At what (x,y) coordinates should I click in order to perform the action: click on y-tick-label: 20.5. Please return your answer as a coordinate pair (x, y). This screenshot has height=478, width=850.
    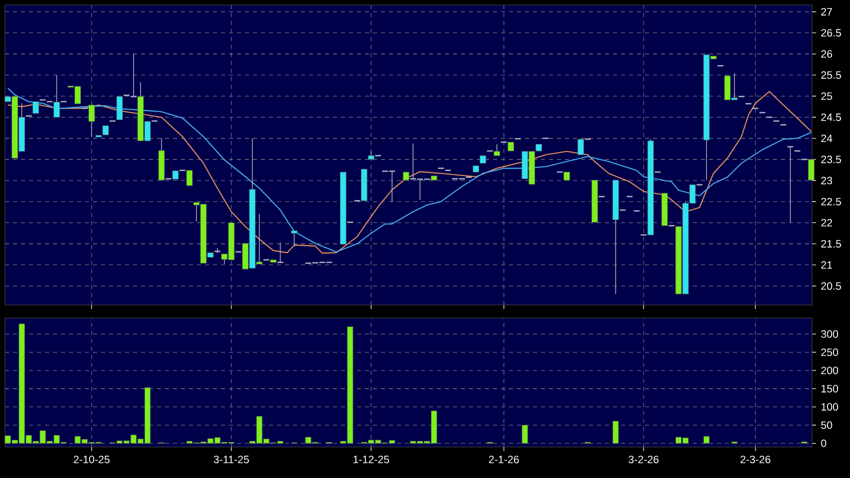
    Looking at the image, I should click on (831, 286).